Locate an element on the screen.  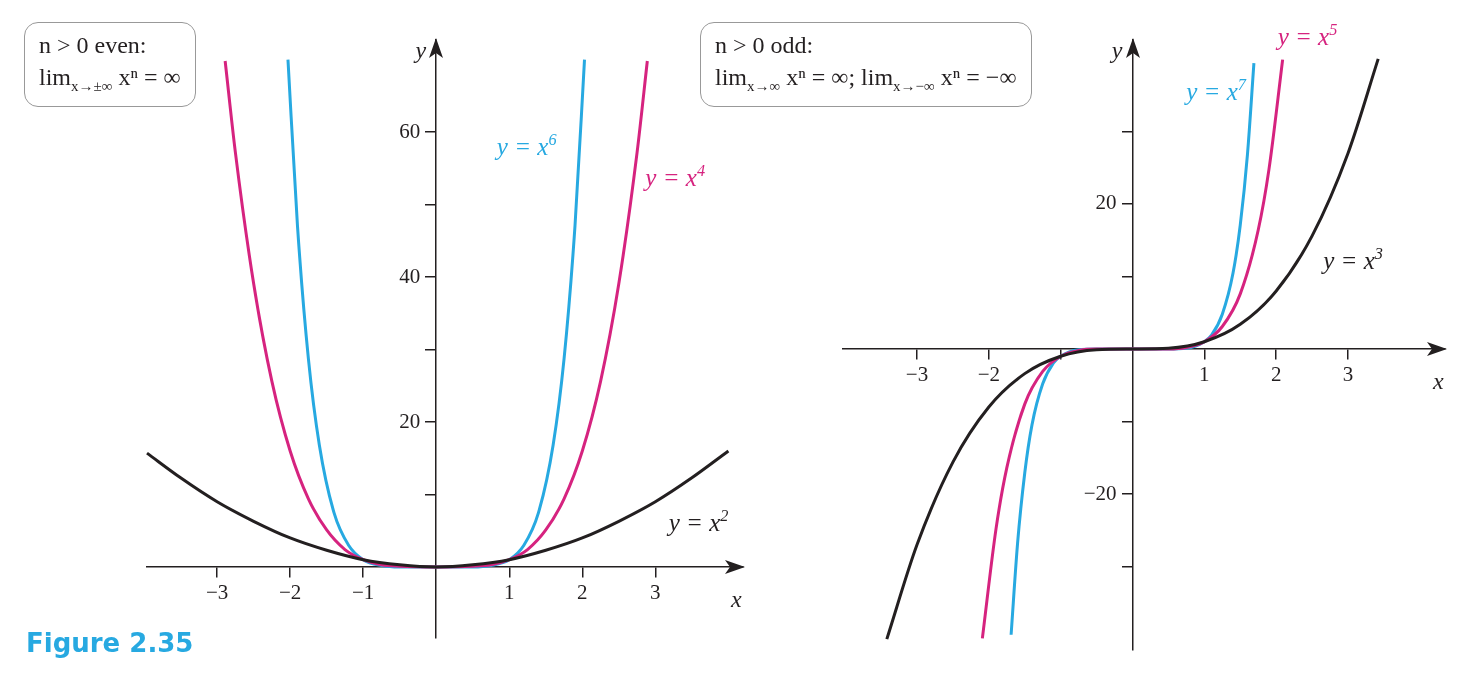
y-tick-label: 60 is located at coordinates (410, 130).